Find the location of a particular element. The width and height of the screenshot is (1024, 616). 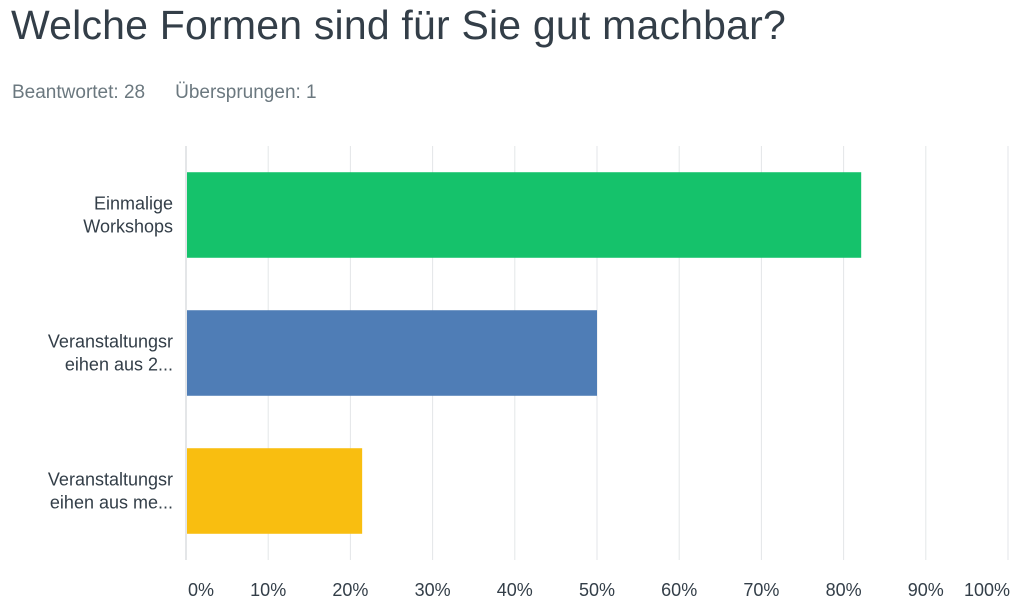

x-tick-label: 70% is located at coordinates (761, 590).